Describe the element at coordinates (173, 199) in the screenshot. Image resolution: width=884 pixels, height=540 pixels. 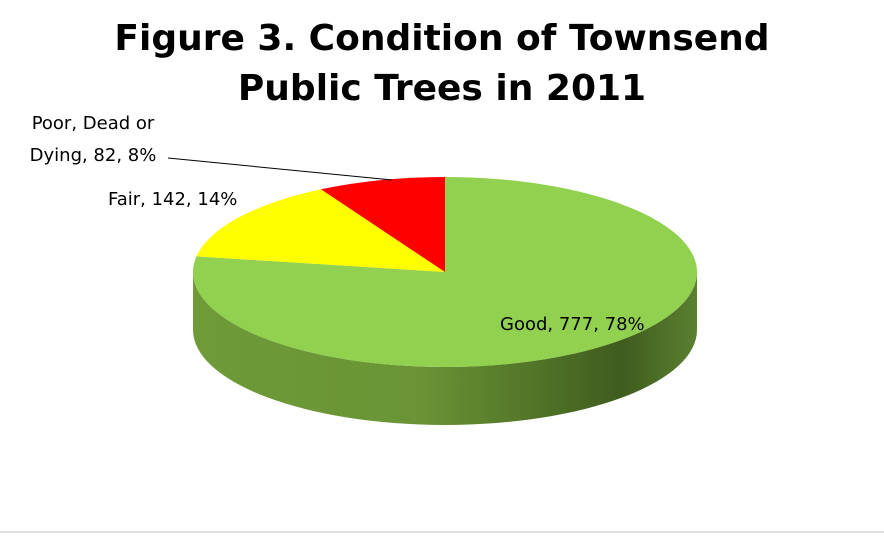
I see `data-label: Fair, 142, 14%` at that location.